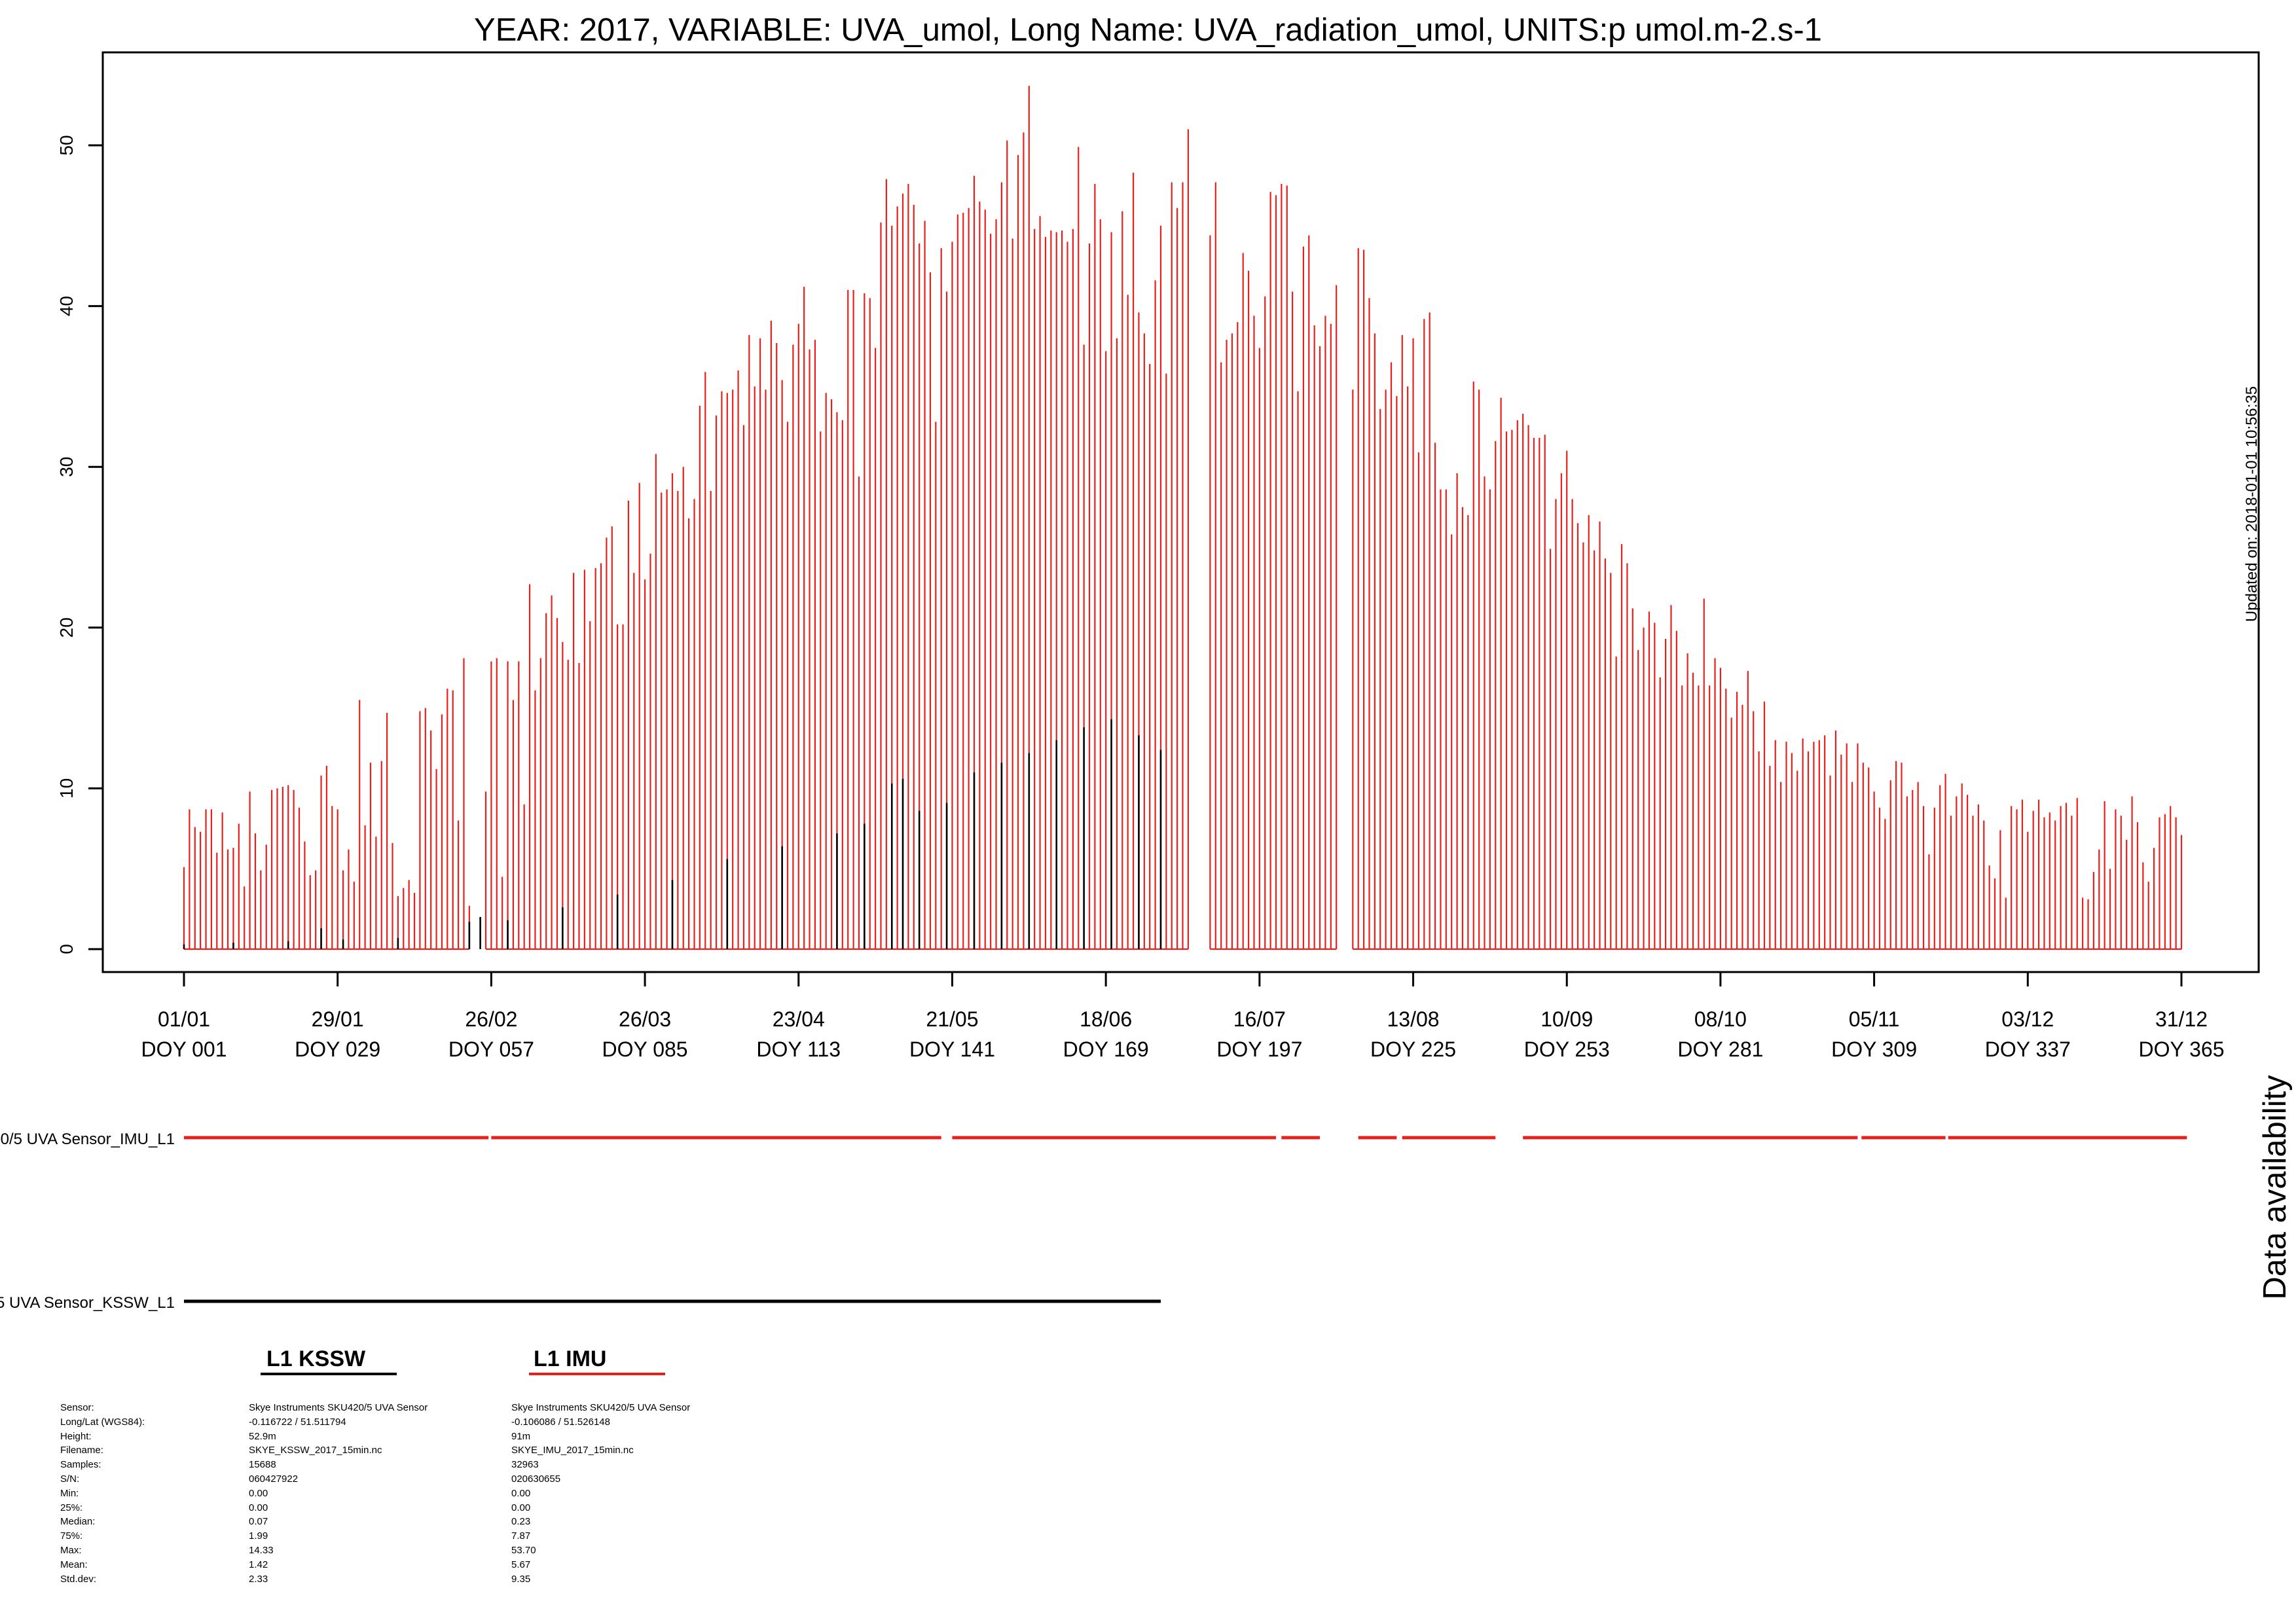 The height and width of the screenshot is (1624, 2296). Describe the element at coordinates (66, 627) in the screenshot. I see `y-tick-label: 20` at that location.